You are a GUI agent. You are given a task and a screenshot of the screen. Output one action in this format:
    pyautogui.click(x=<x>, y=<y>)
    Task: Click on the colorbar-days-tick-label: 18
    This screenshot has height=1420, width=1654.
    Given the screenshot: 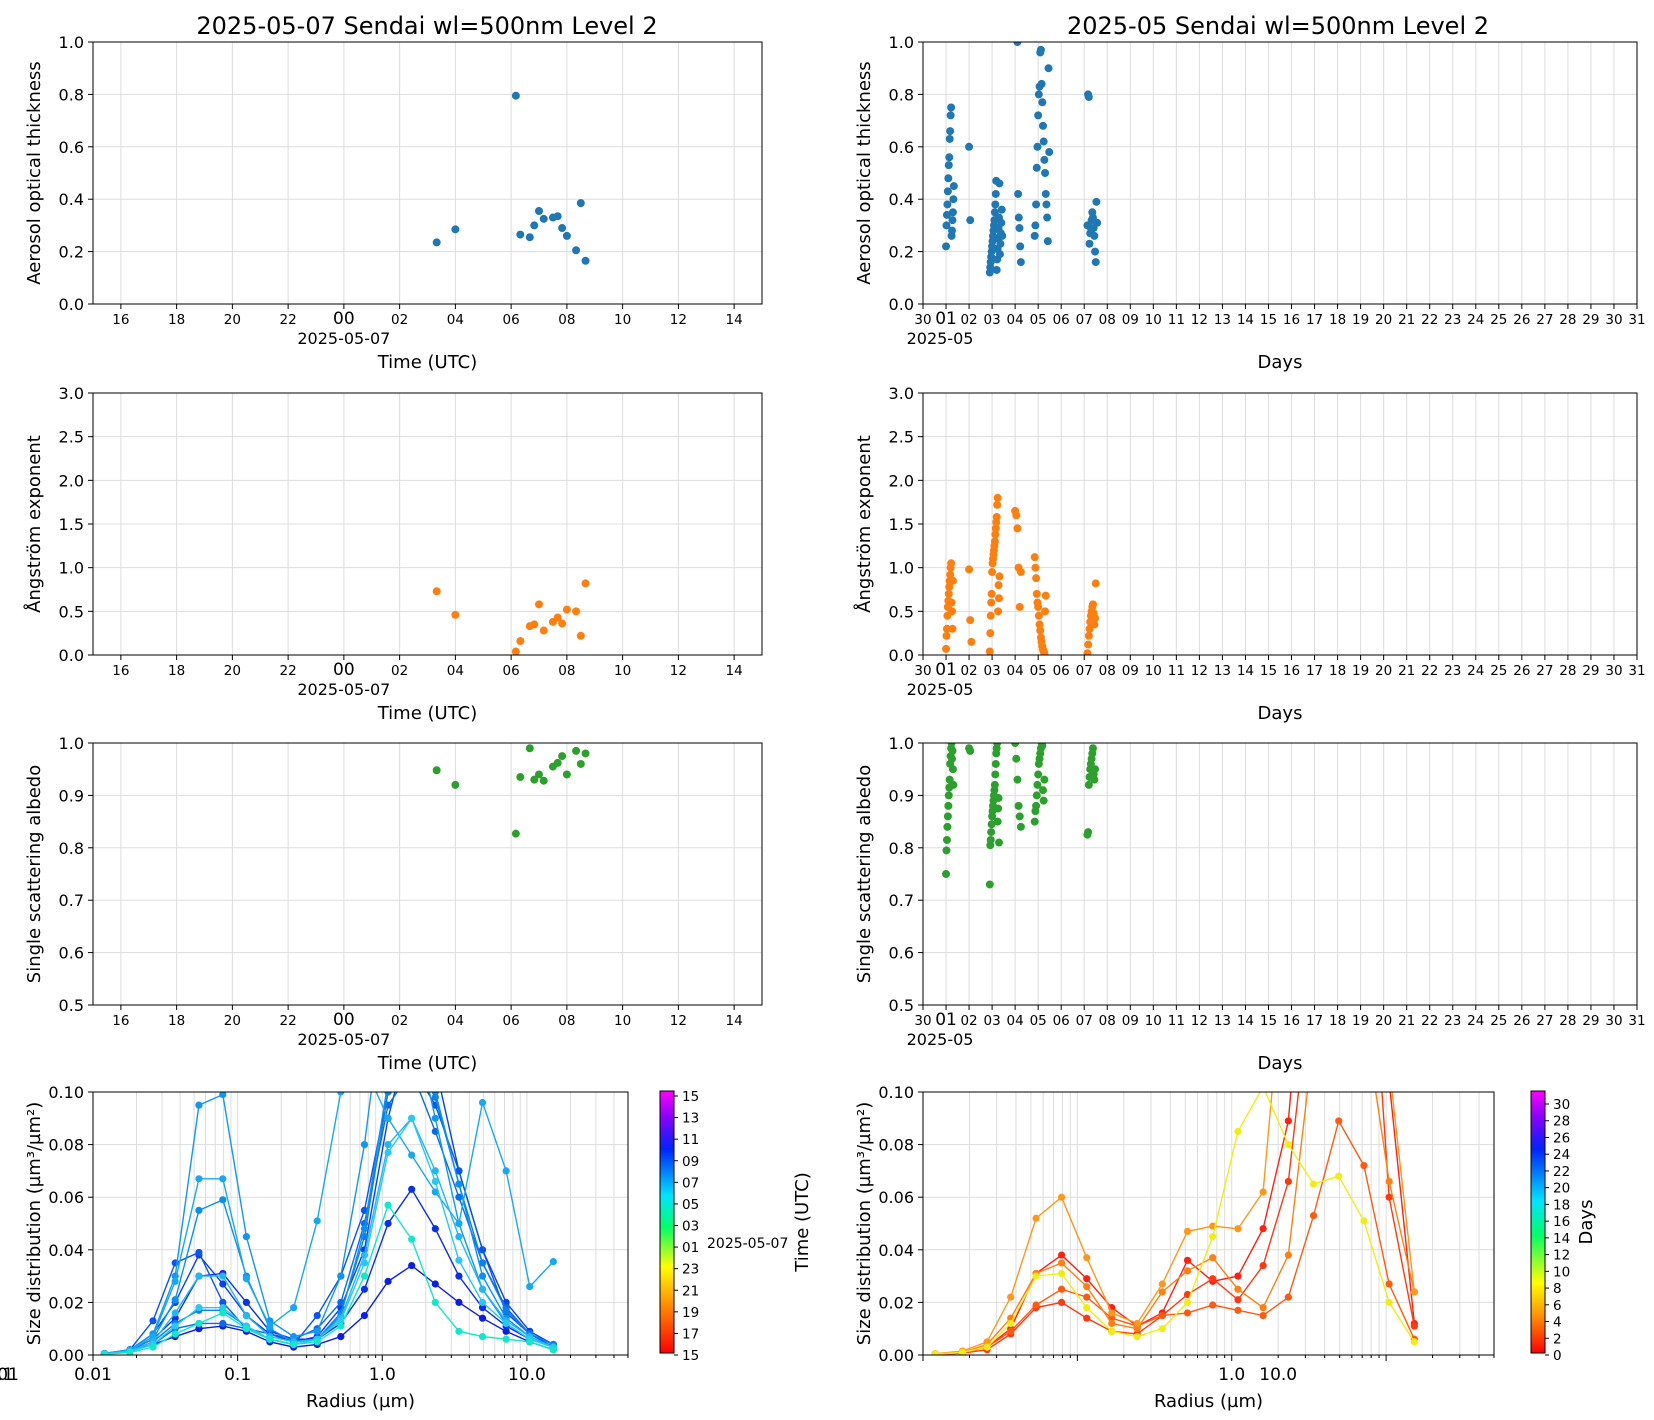 What is the action you would take?
    pyautogui.click(x=1561, y=1205)
    